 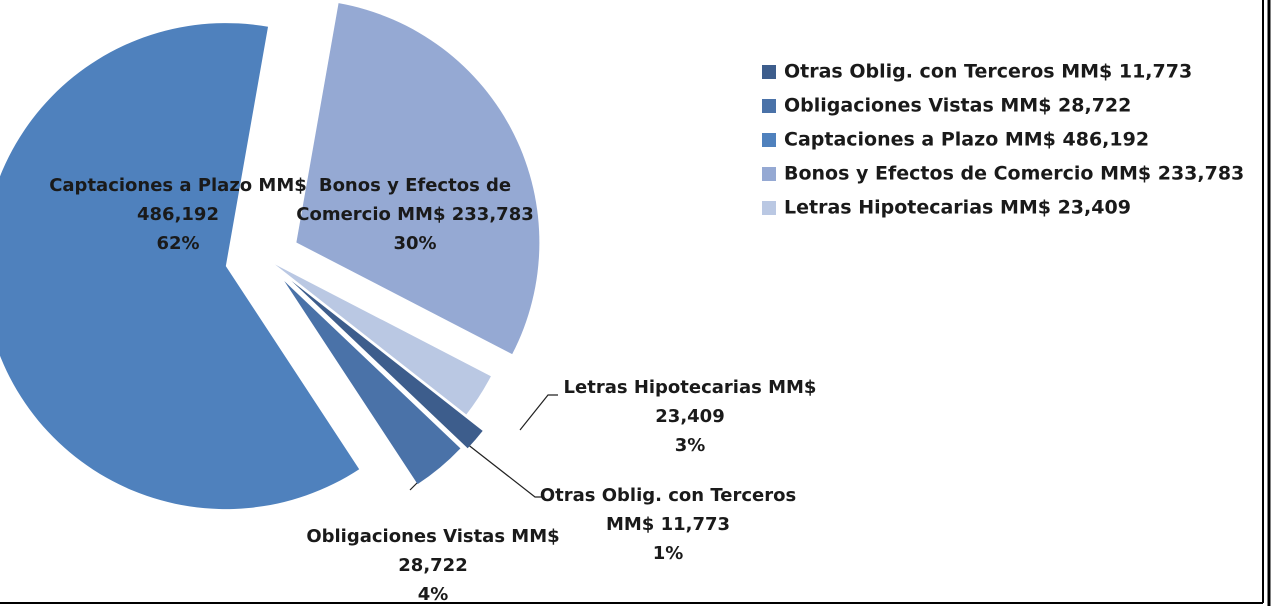 I want to click on legend-text: Obligaciones Vistas MM$ 28,722, so click(x=957, y=106).